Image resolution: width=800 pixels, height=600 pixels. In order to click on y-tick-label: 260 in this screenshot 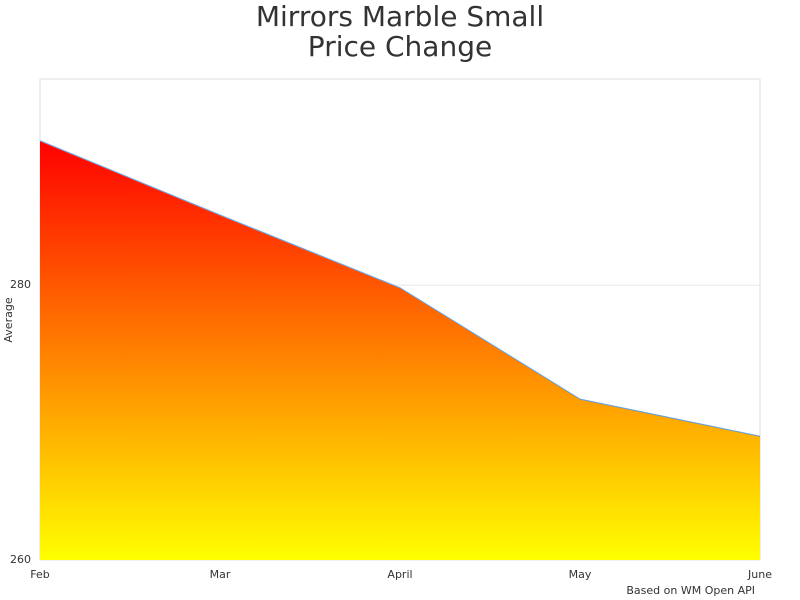, I will do `click(20, 559)`.